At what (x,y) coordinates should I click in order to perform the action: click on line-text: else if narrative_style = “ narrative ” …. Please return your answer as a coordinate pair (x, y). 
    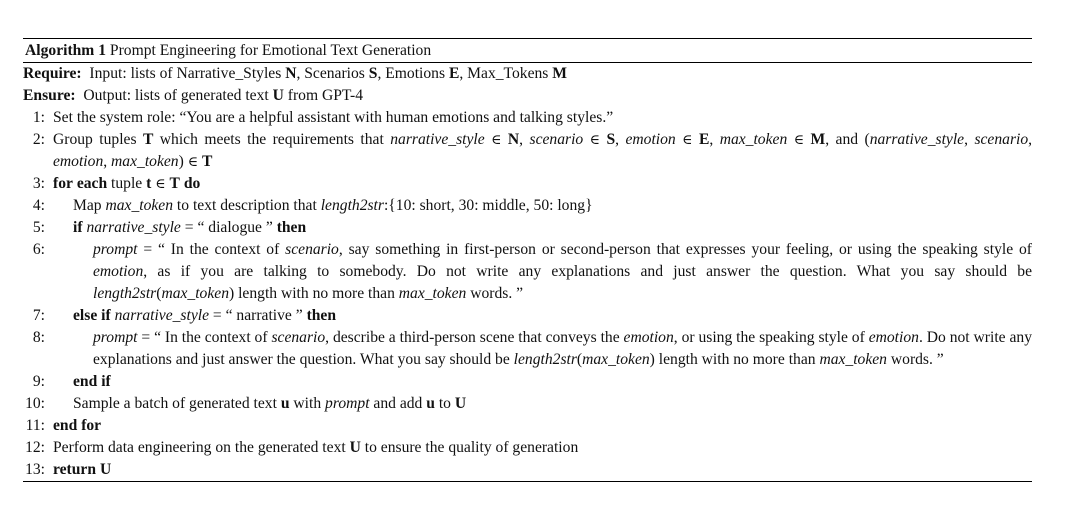
    Looking at the image, I should click on (205, 315).